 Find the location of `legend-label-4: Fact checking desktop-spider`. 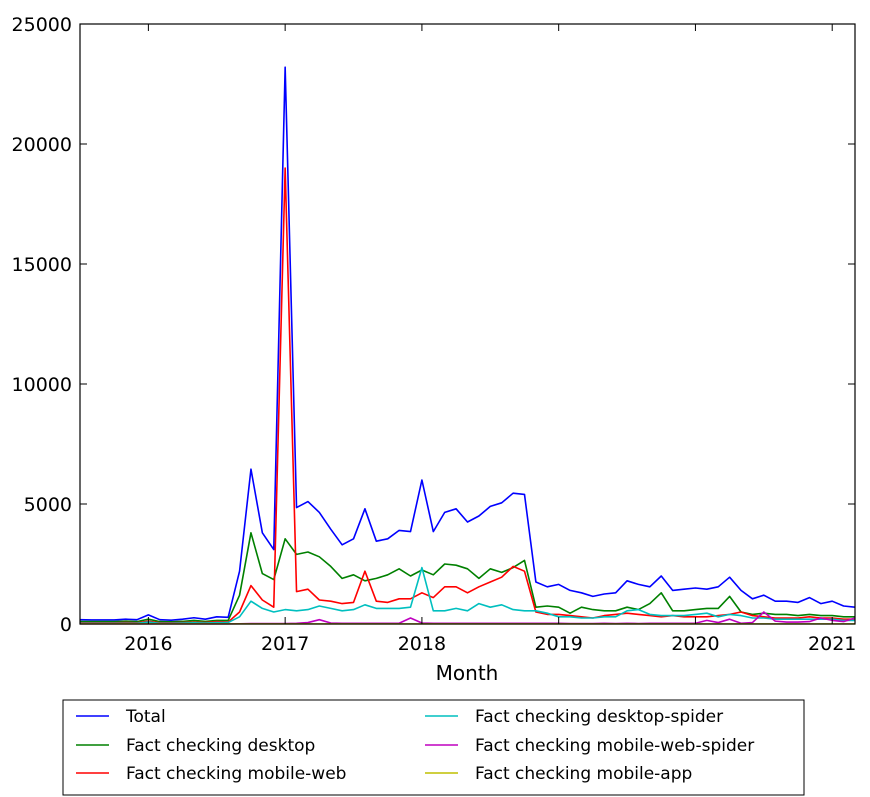

legend-label-4: Fact checking desktop-spider is located at coordinates (599, 717).